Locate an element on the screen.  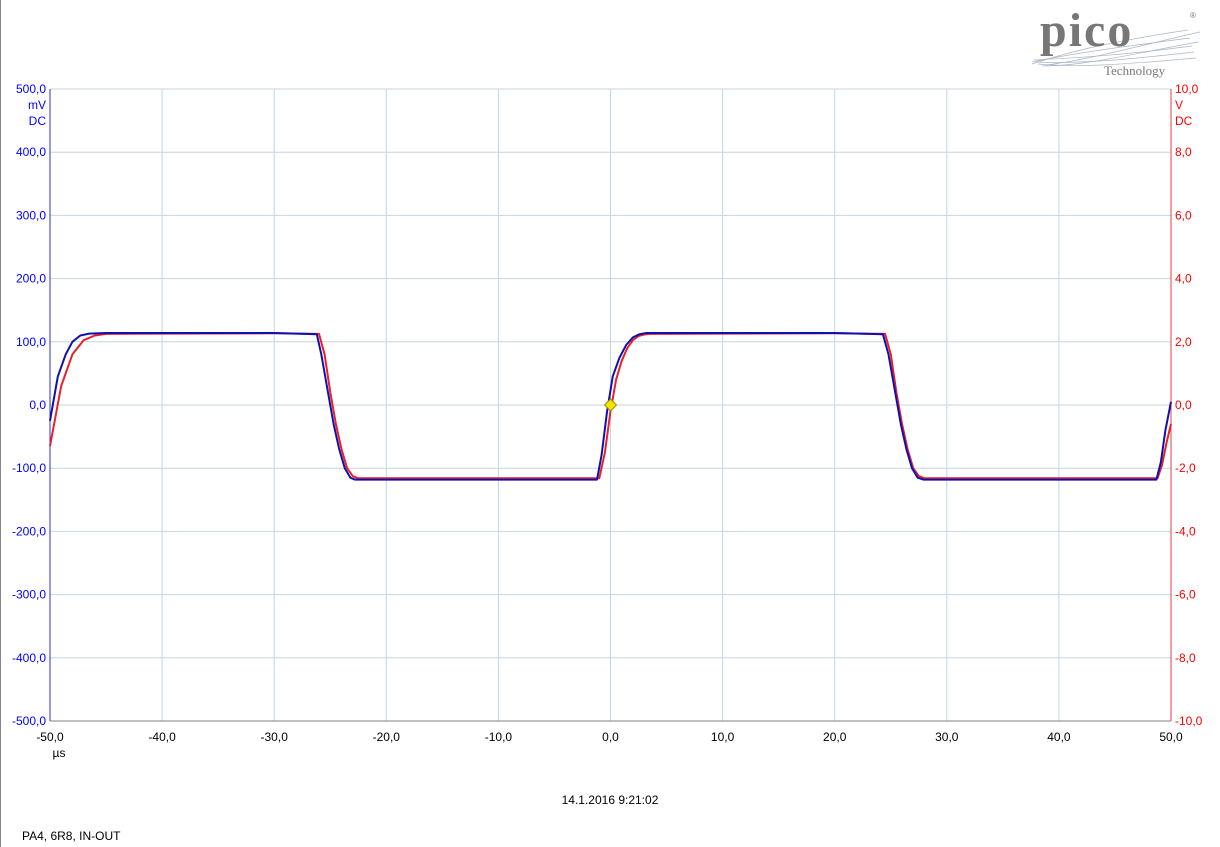
x-tick-label: 30,0 is located at coordinates (947, 737).